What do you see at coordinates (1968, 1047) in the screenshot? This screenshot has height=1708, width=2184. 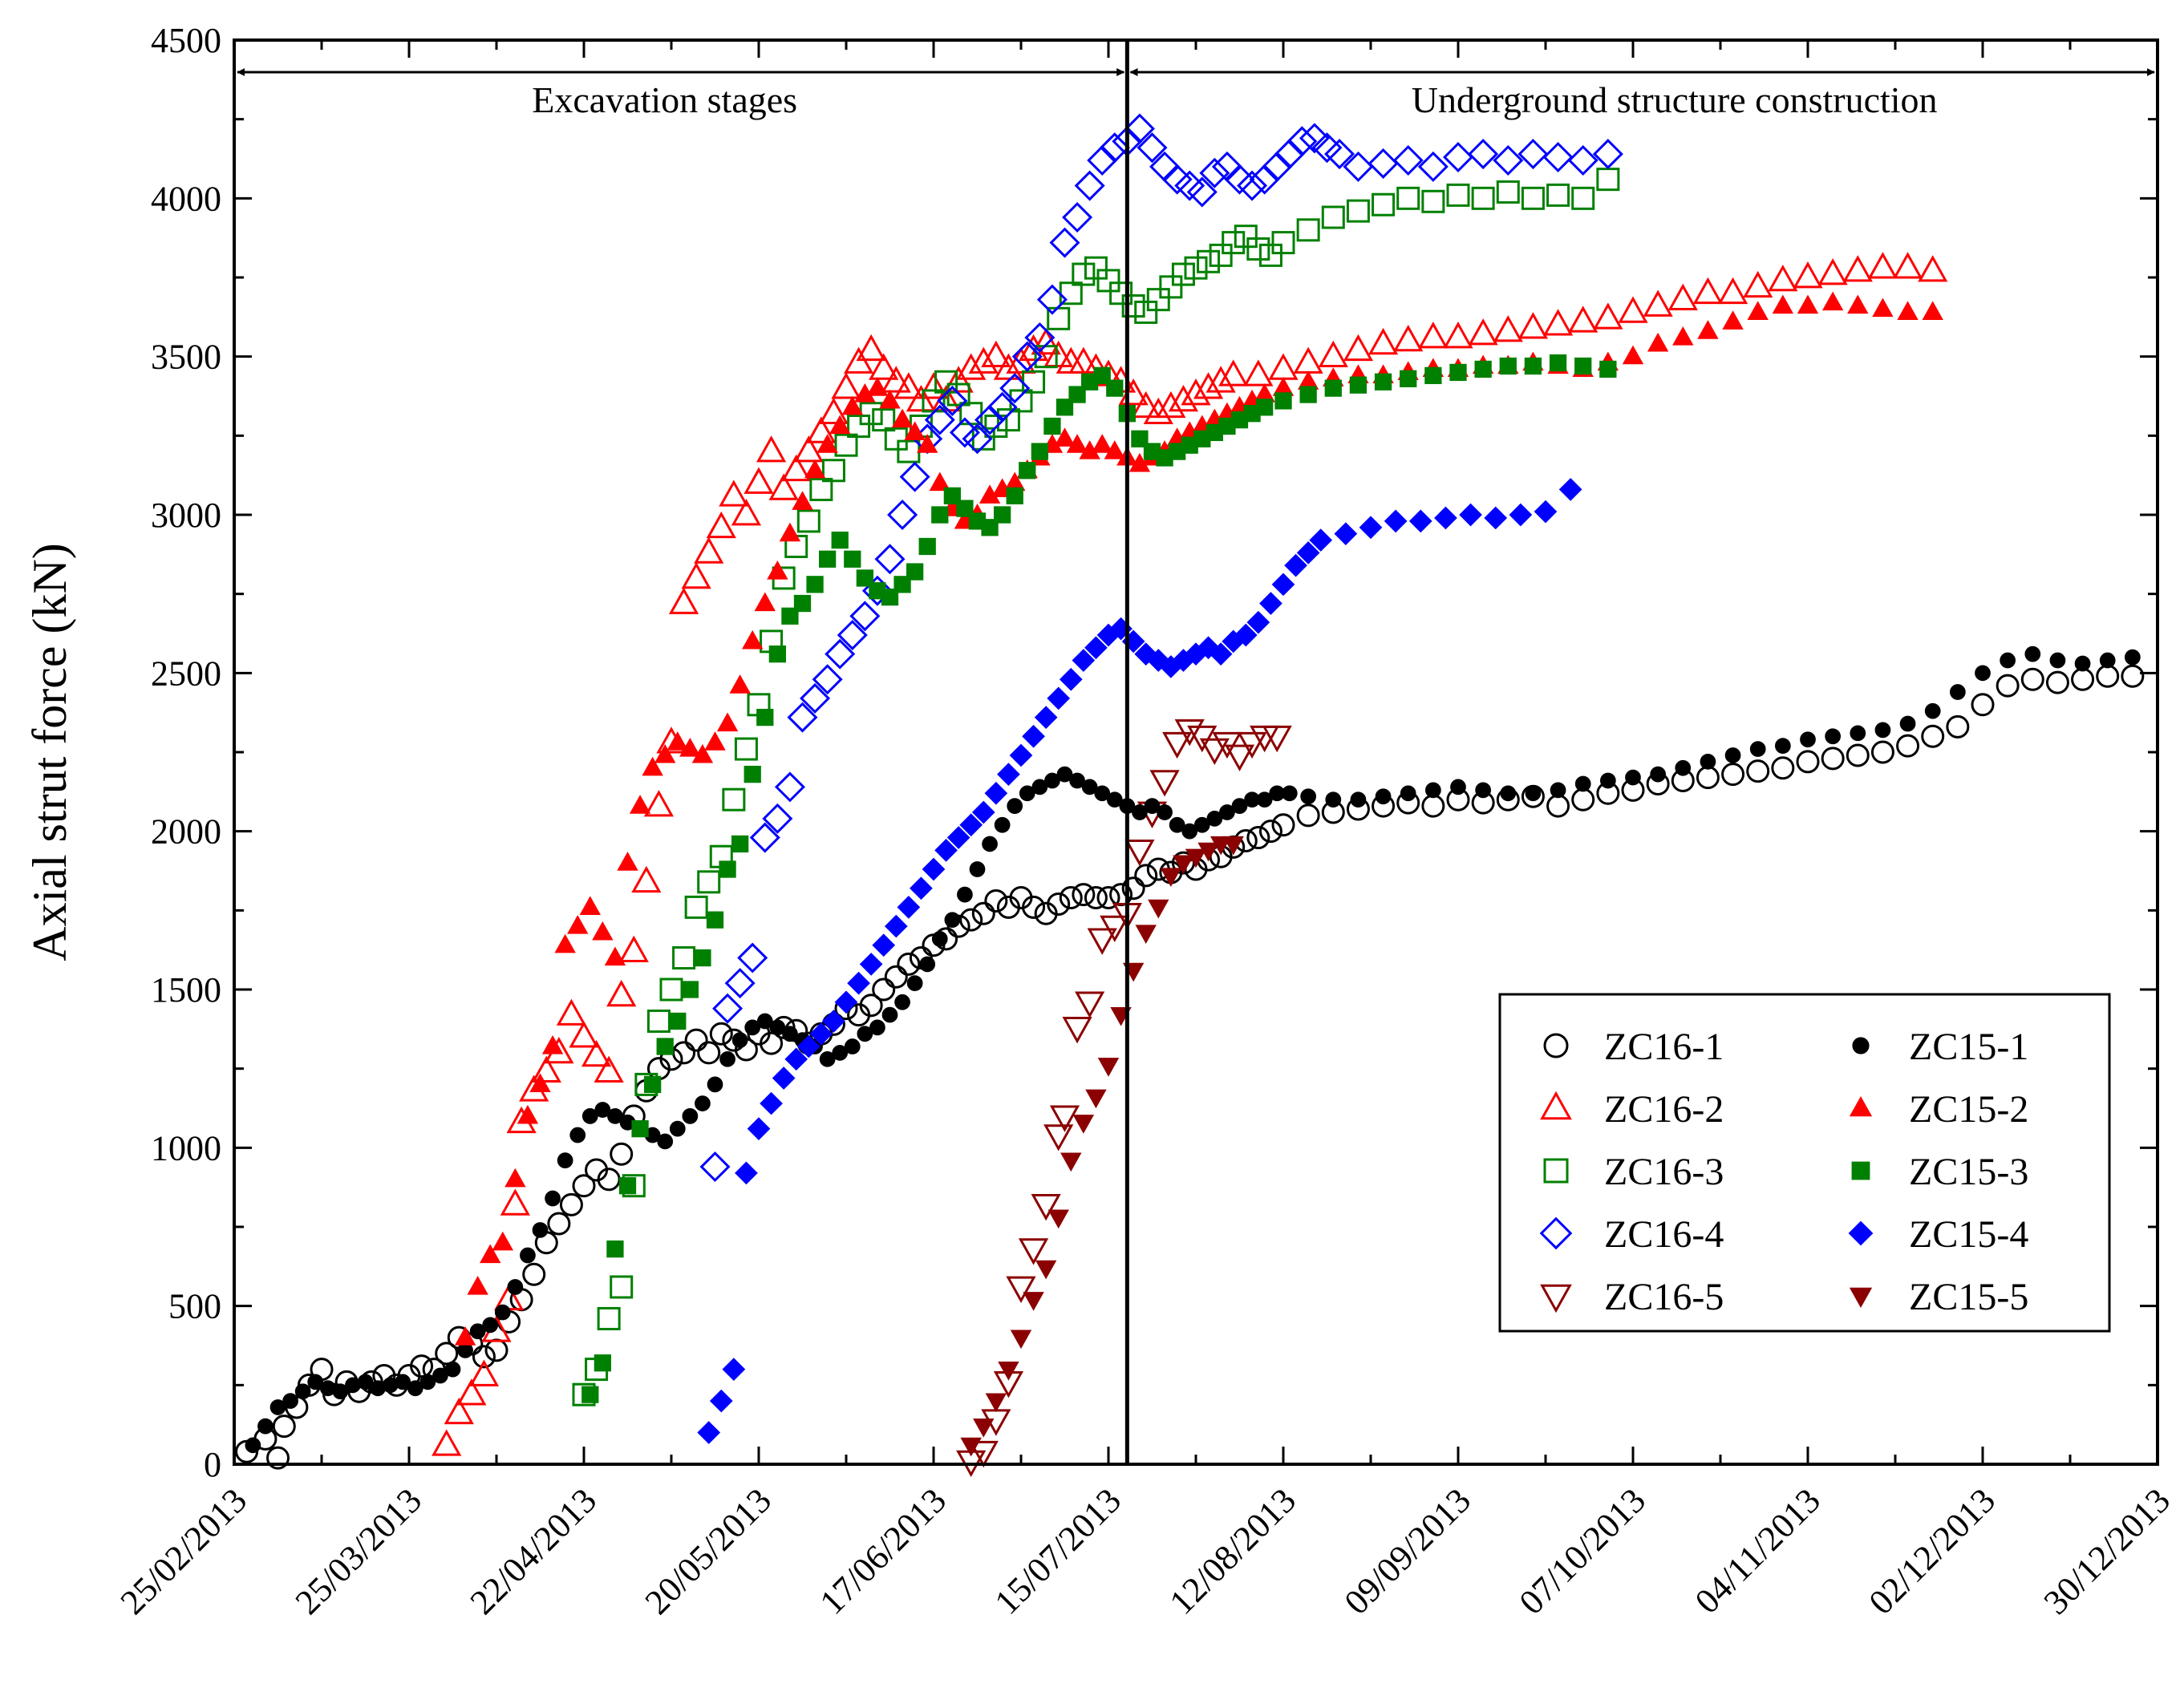 I see `legend-label-zc15-1: ZC15-1` at bounding box center [1968, 1047].